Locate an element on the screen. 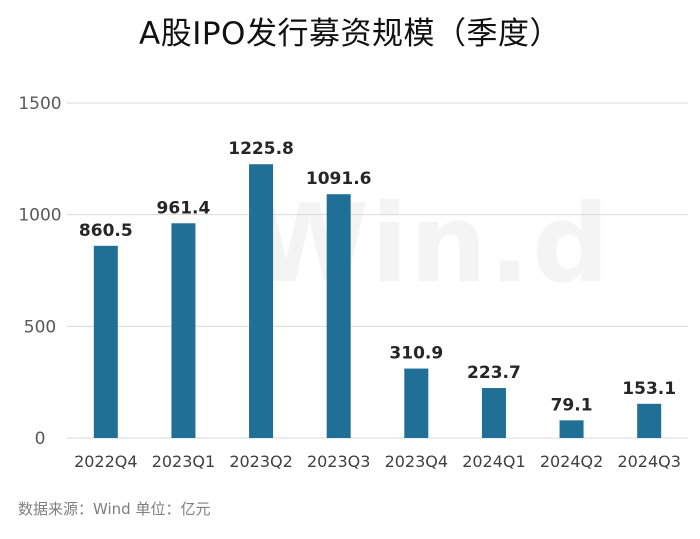 This screenshot has width=700, height=539. watermark-text: Win.d is located at coordinates (431, 244).